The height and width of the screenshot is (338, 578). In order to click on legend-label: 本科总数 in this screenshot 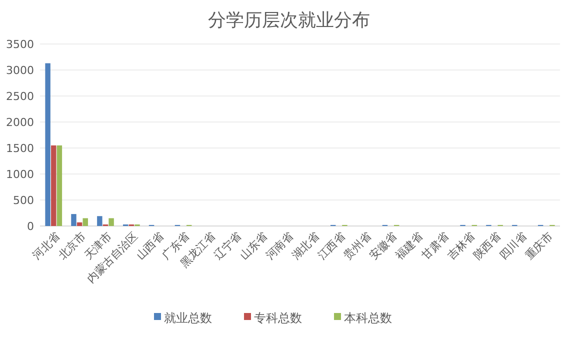, I will do `click(368, 318)`.